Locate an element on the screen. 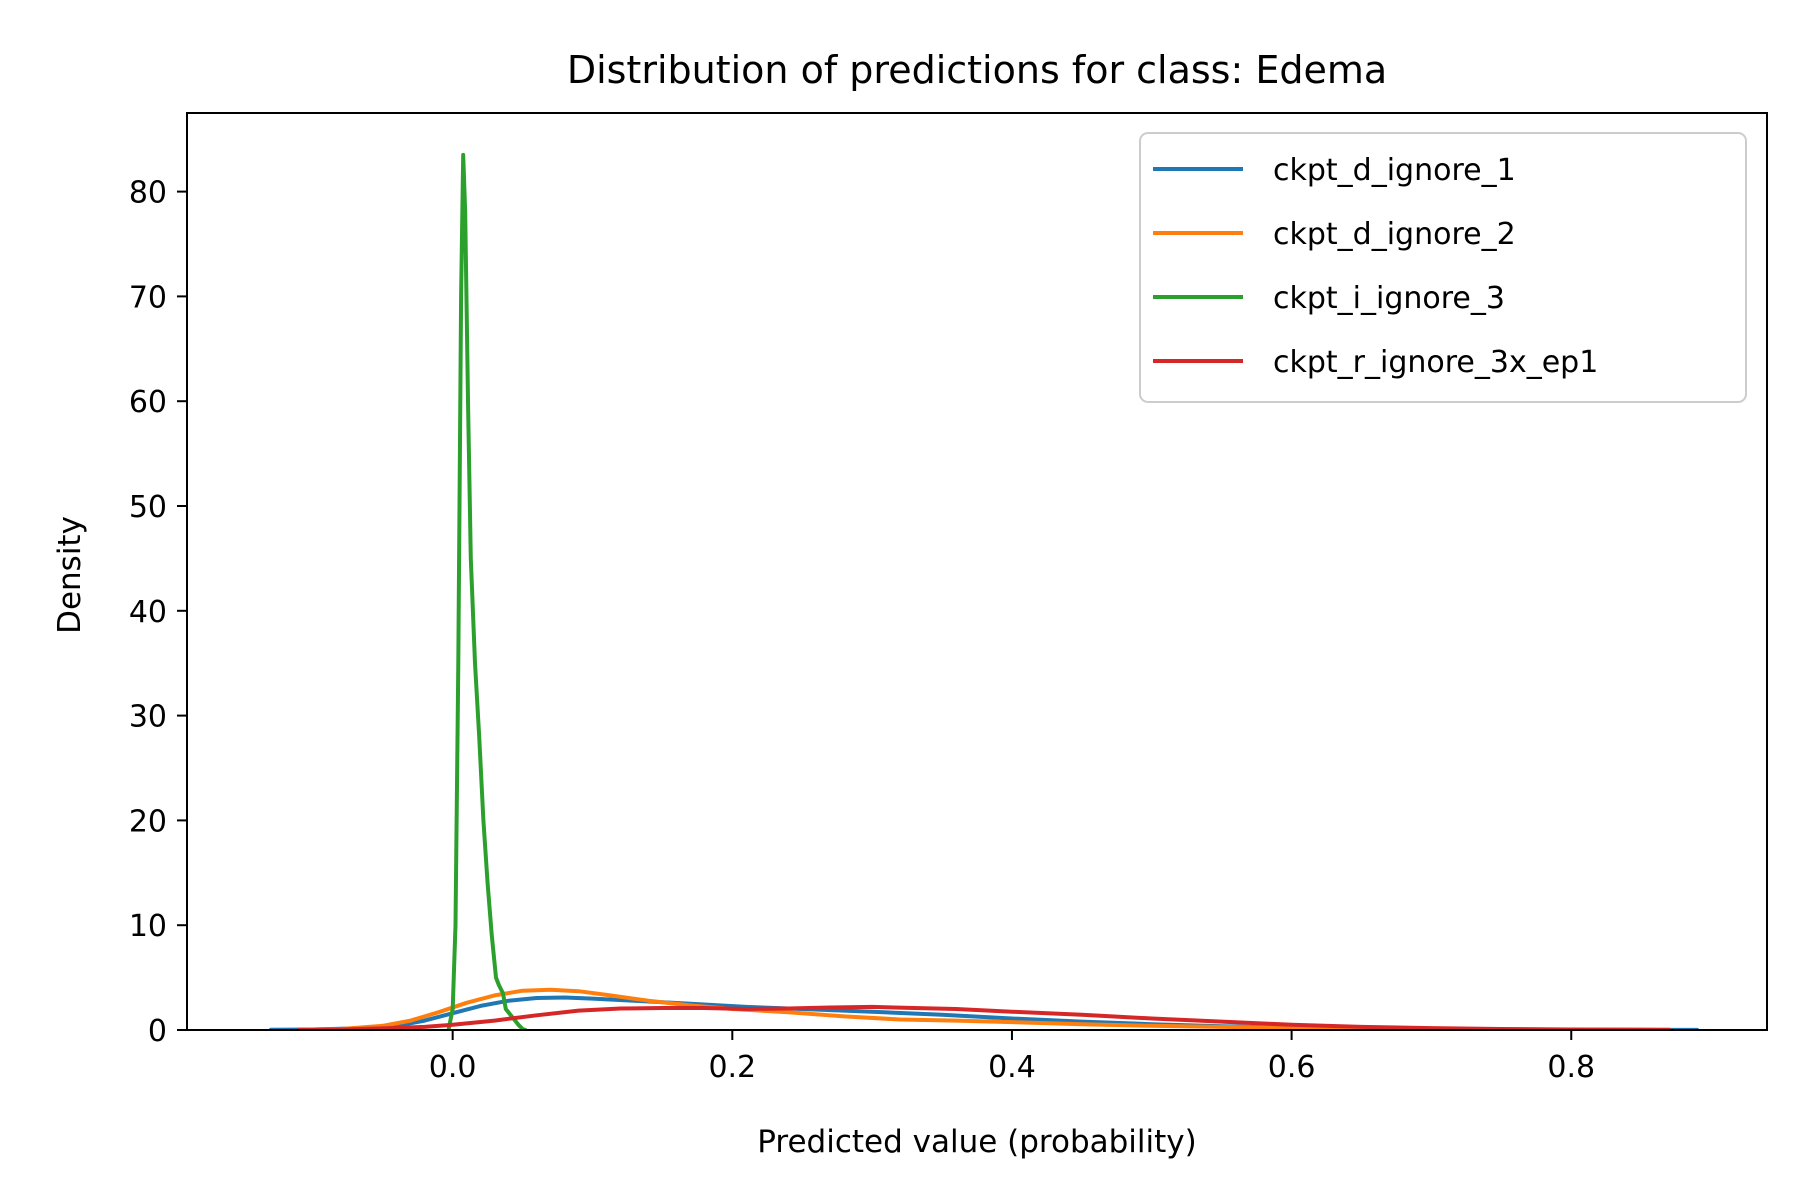  y-tick-label: 60 is located at coordinates (148, 402).